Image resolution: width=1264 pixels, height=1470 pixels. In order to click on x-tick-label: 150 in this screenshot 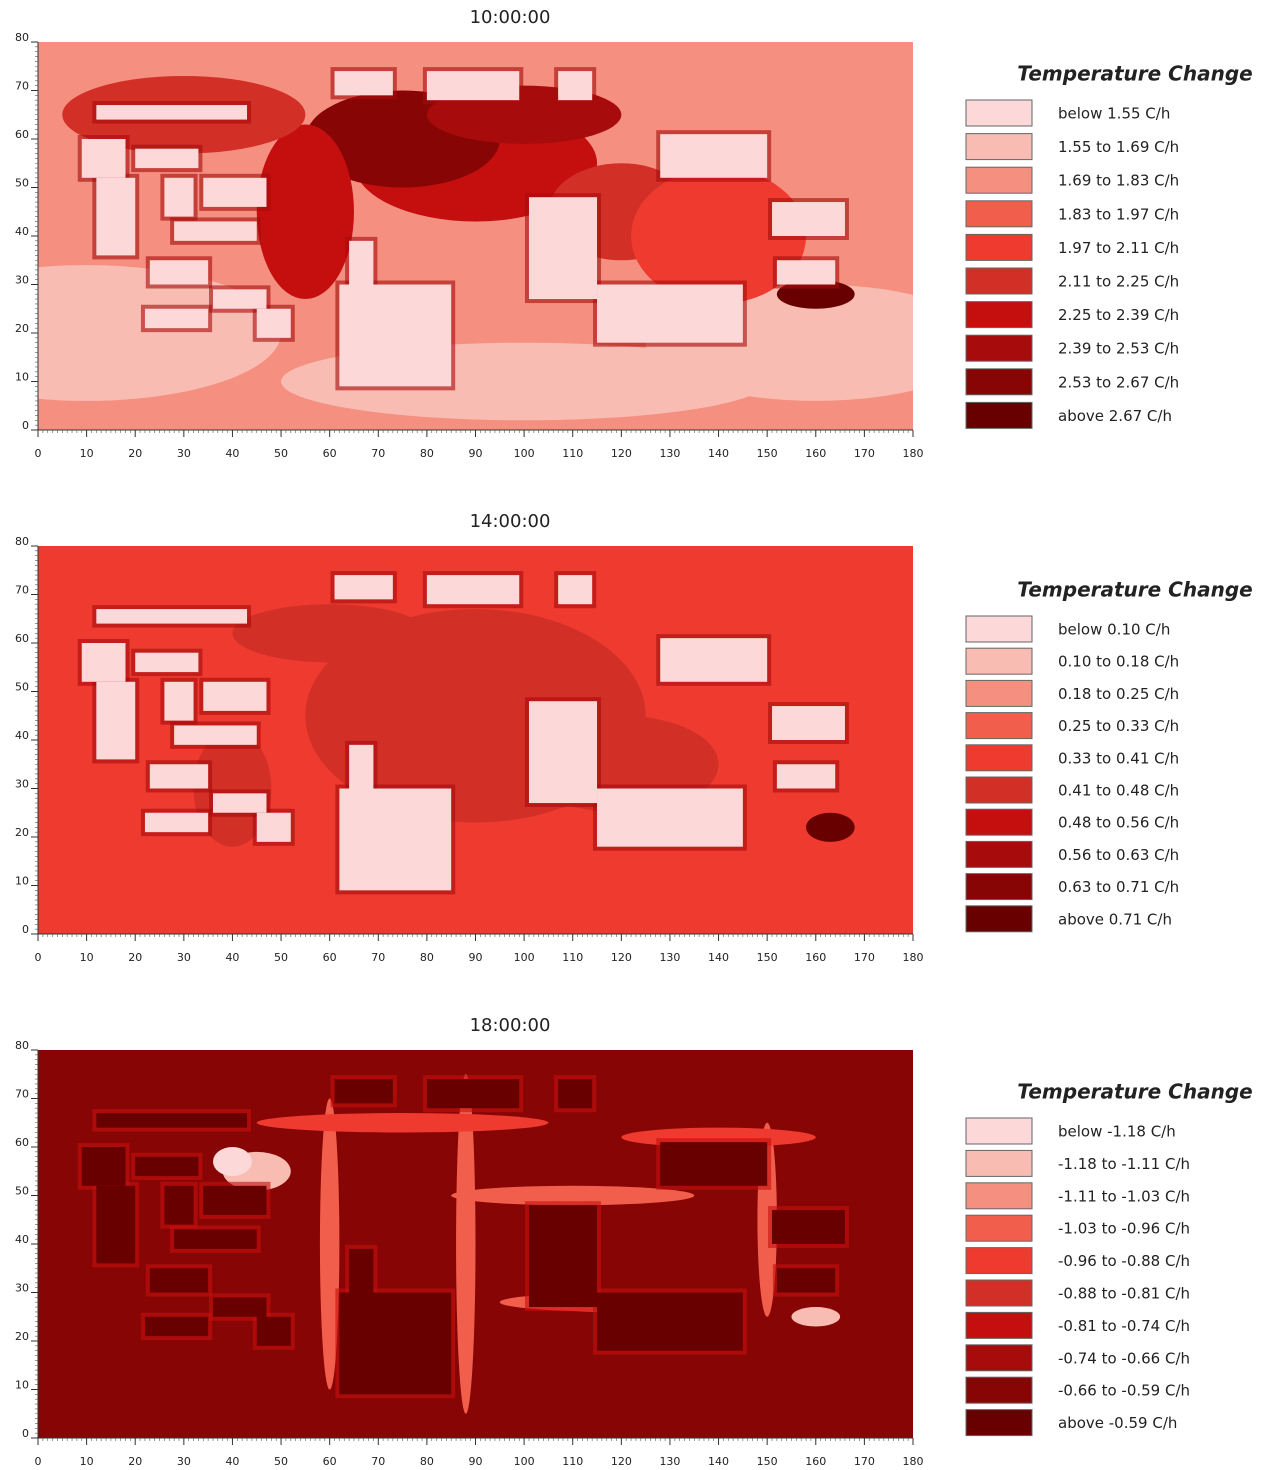, I will do `click(767, 453)`.